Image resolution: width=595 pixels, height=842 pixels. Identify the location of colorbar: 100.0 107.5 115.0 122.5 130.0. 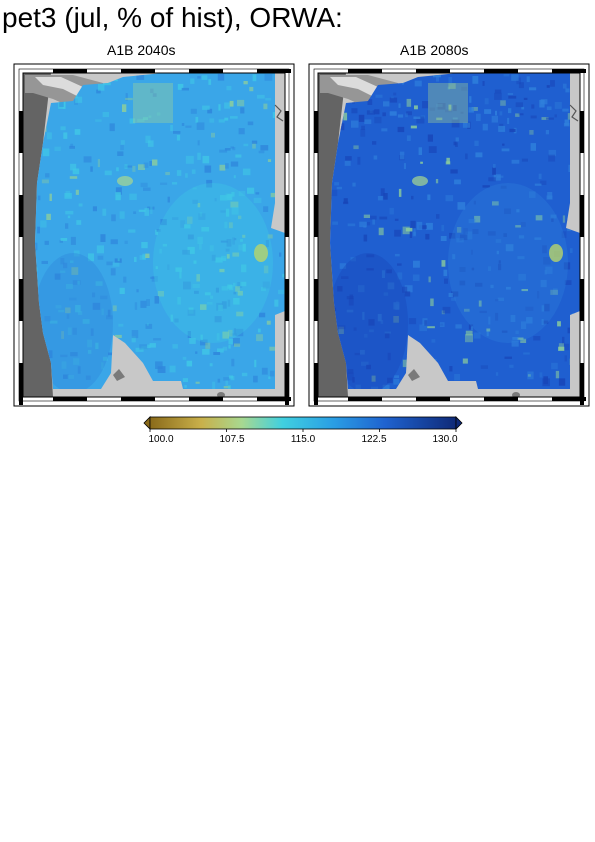
(303, 431).